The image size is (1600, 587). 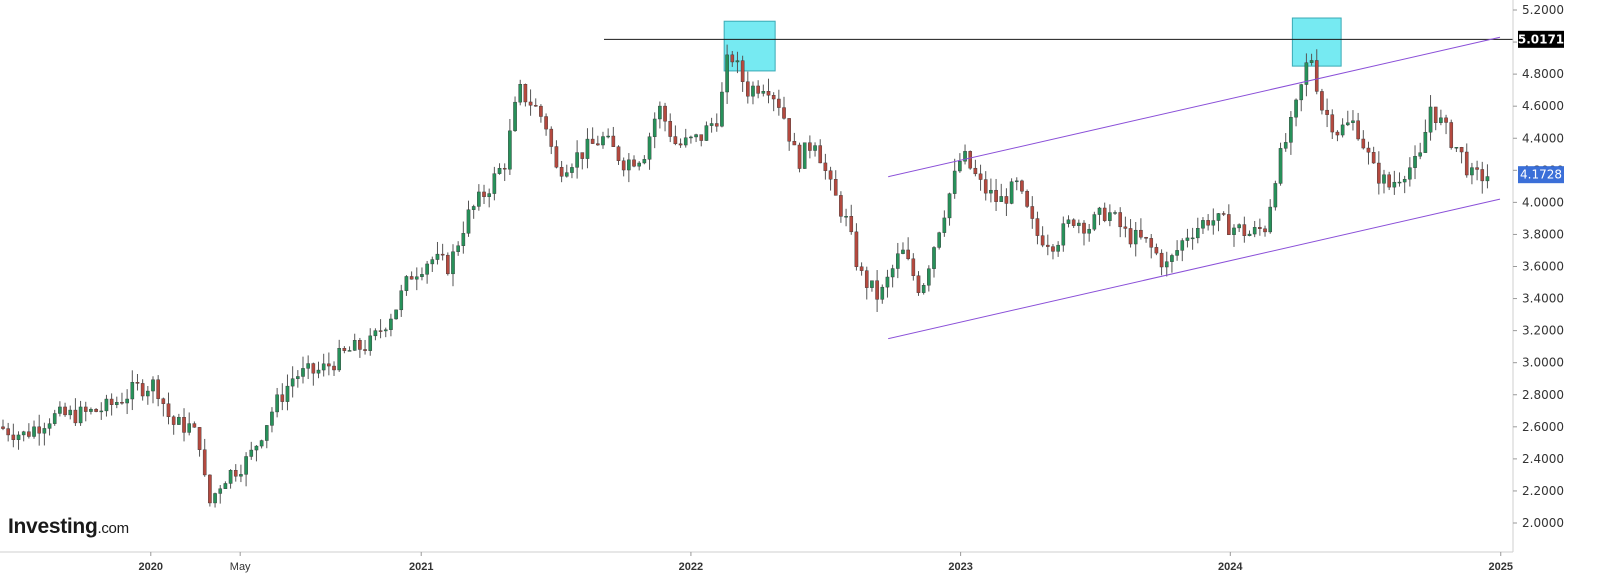 I want to click on y-tick-label: 4.0000, so click(x=1543, y=202).